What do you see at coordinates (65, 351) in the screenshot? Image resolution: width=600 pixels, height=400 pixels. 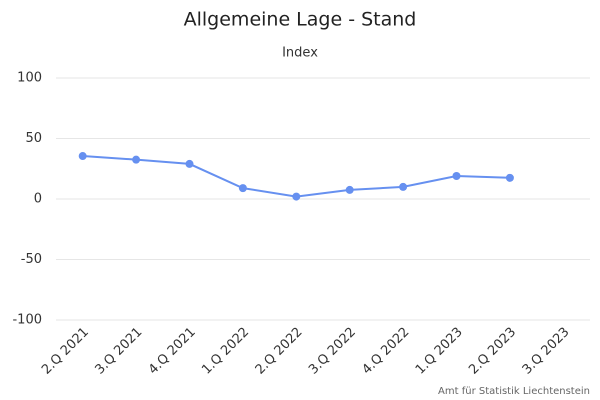 I see `x-tick-label: 2.Q 2021` at bounding box center [65, 351].